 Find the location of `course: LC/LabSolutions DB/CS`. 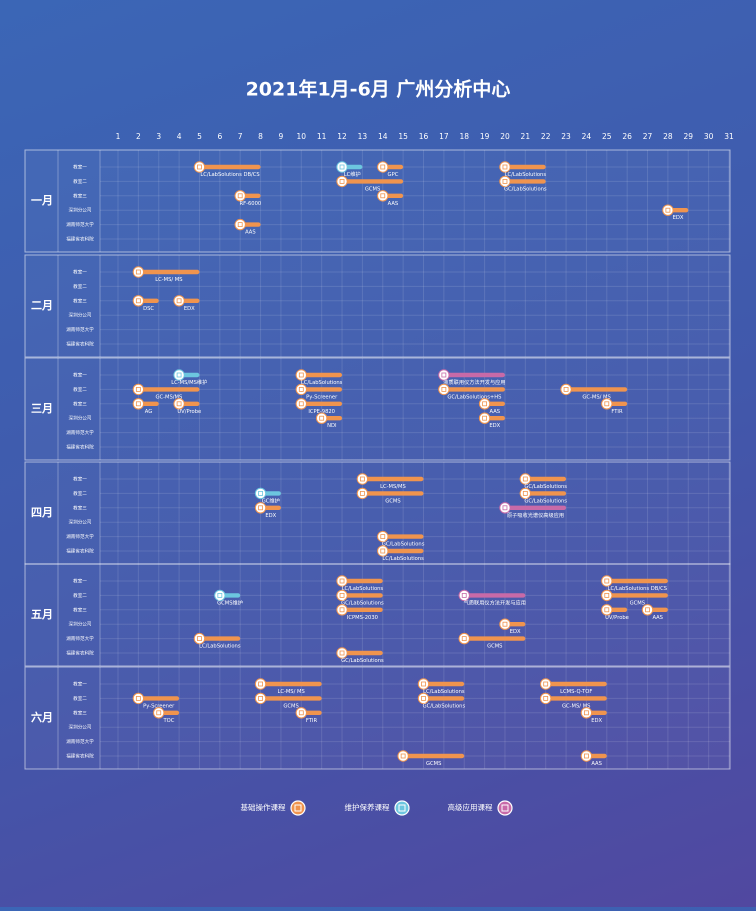

course: LC/LabSolutions DB/CS is located at coordinates (227, 169).